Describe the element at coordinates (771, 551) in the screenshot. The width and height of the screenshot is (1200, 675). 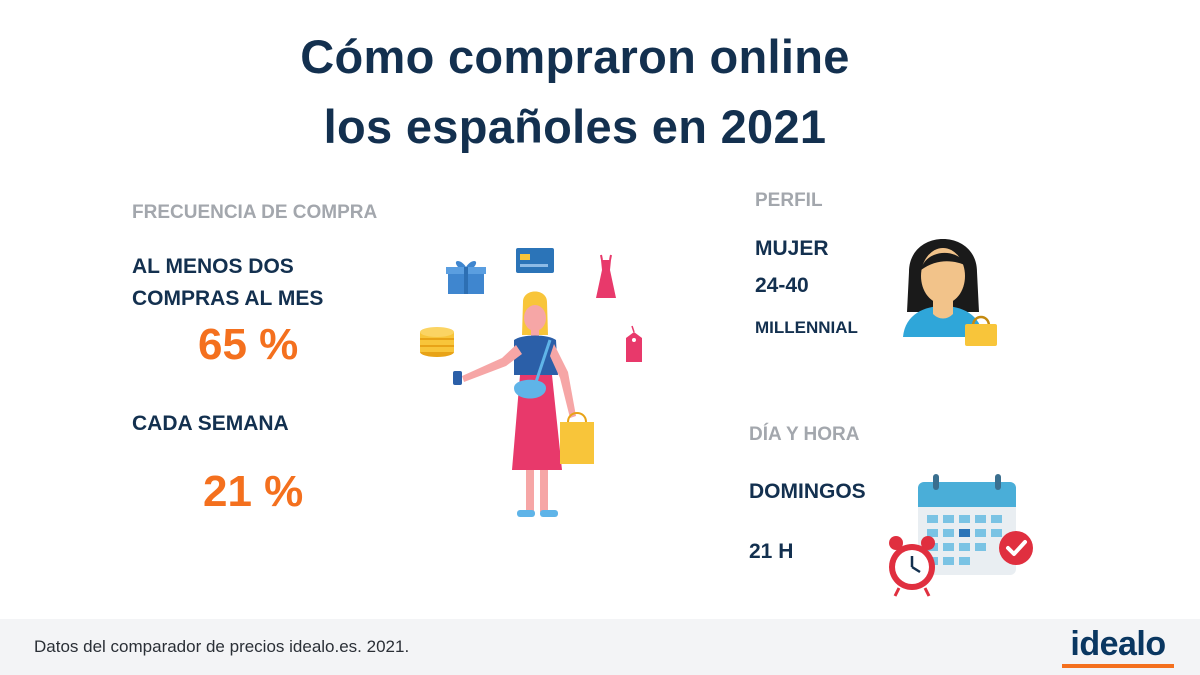
I see `hour-value: 21 H` at that location.